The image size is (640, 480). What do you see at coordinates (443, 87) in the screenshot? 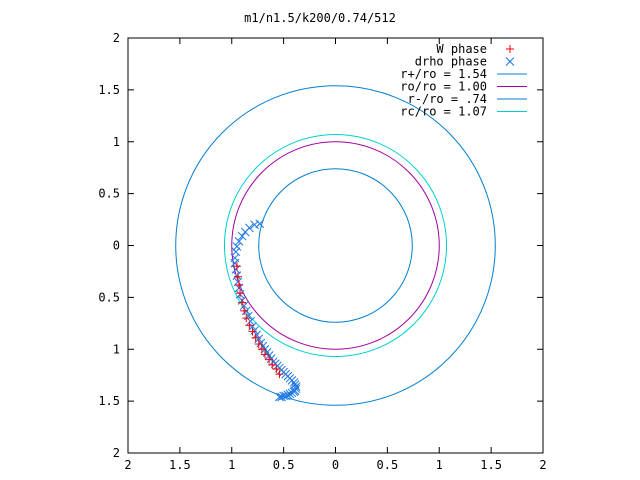
I see `legend-label: ro/ro = 1.00` at bounding box center [443, 87].